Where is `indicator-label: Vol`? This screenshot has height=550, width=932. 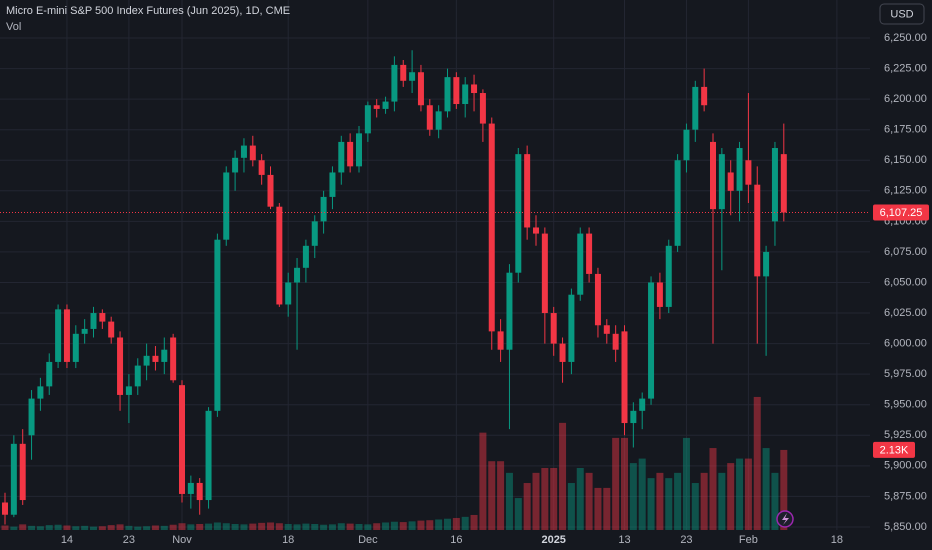 indicator-label: Vol is located at coordinates (13, 27).